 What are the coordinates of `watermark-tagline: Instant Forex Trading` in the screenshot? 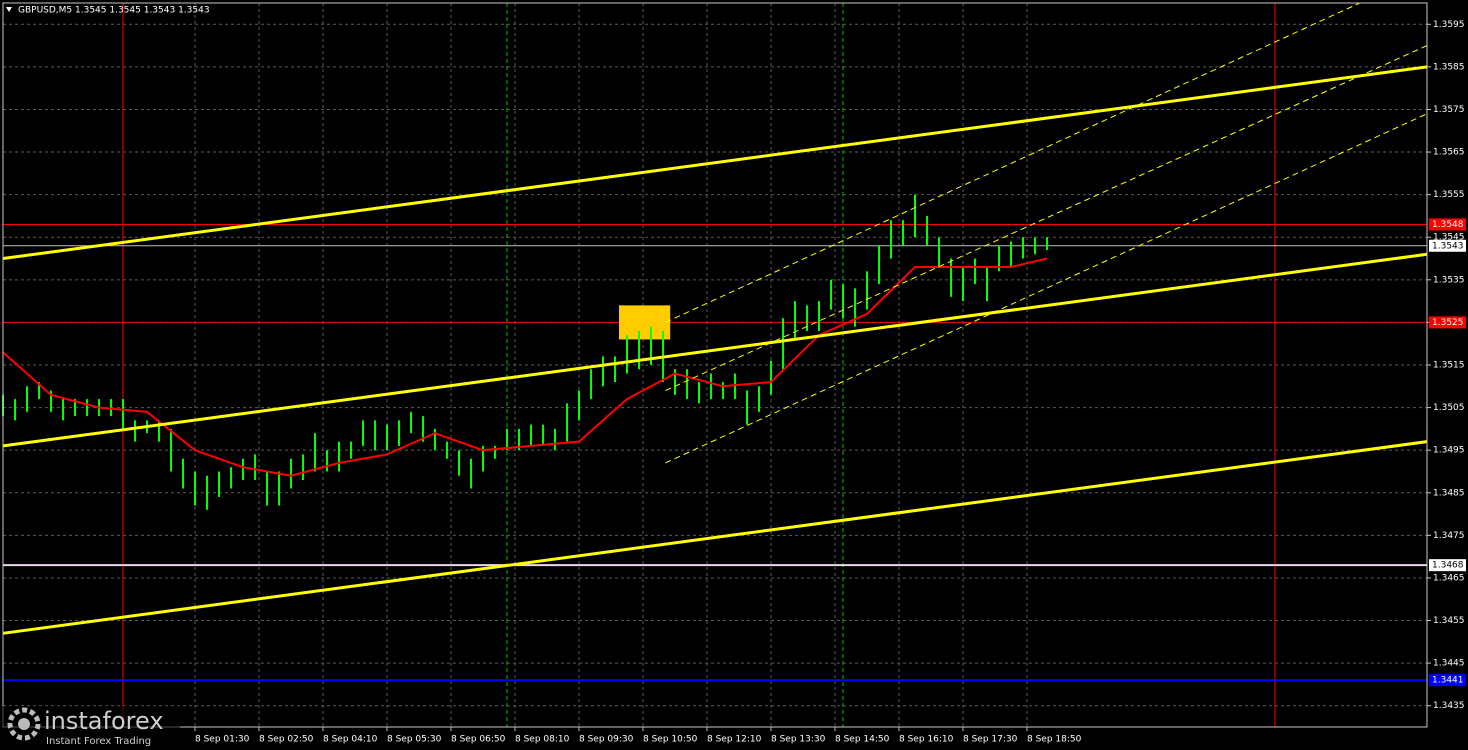 It's located at (98, 741).